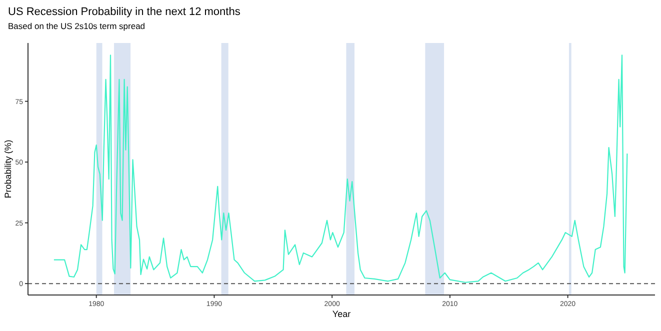 The width and height of the screenshot is (661, 331). I want to click on x-axis-title: Year, so click(341, 314).